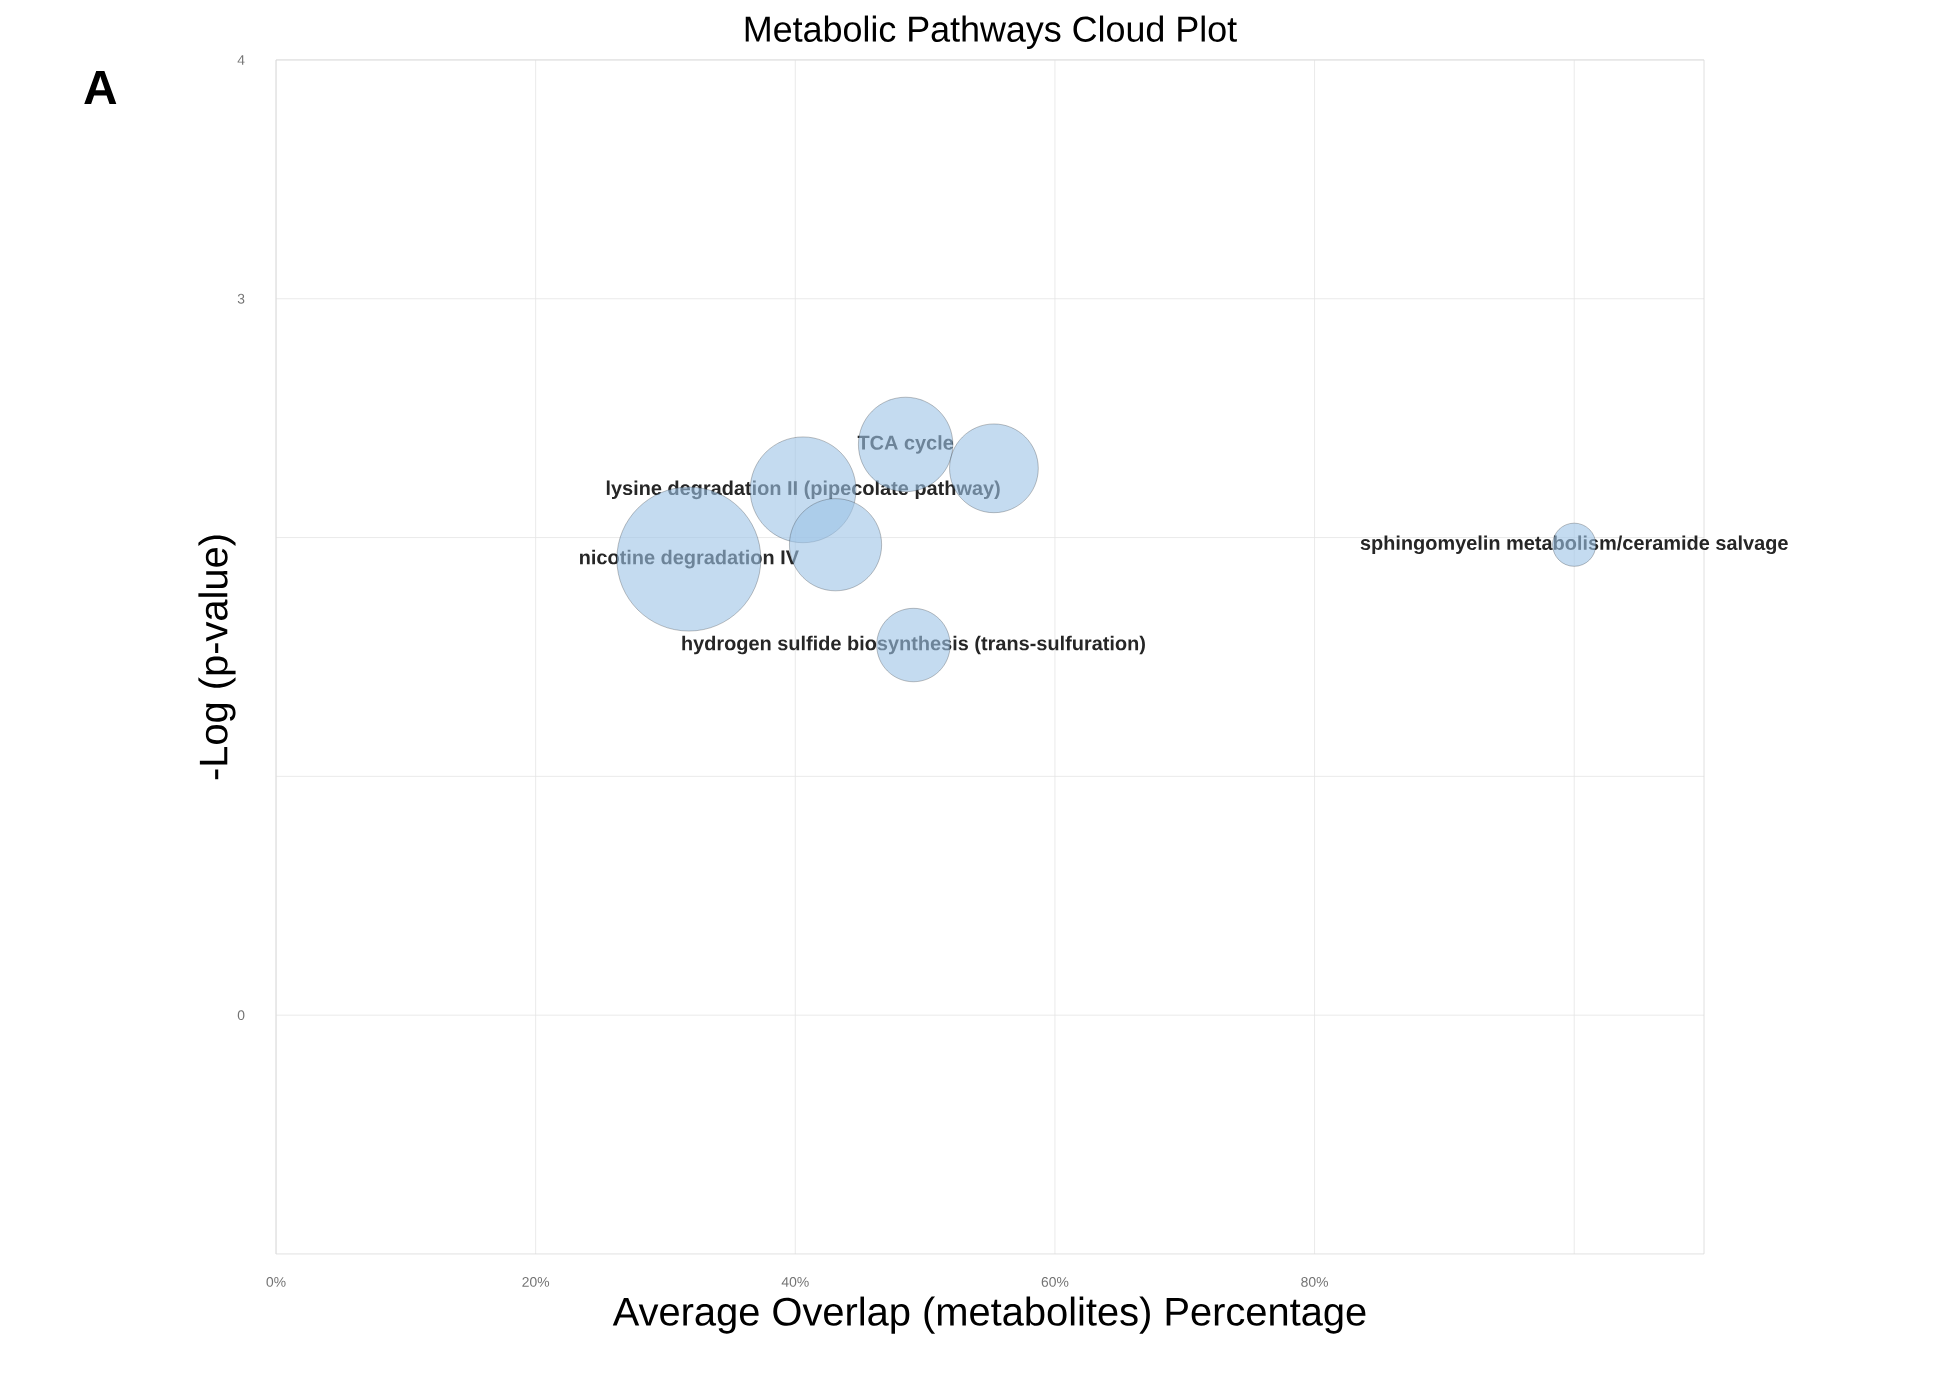 The height and width of the screenshot is (1374, 1952). Describe the element at coordinates (217, 657) in the screenshot. I see `y-axis-title: -Log (p-value)` at that location.